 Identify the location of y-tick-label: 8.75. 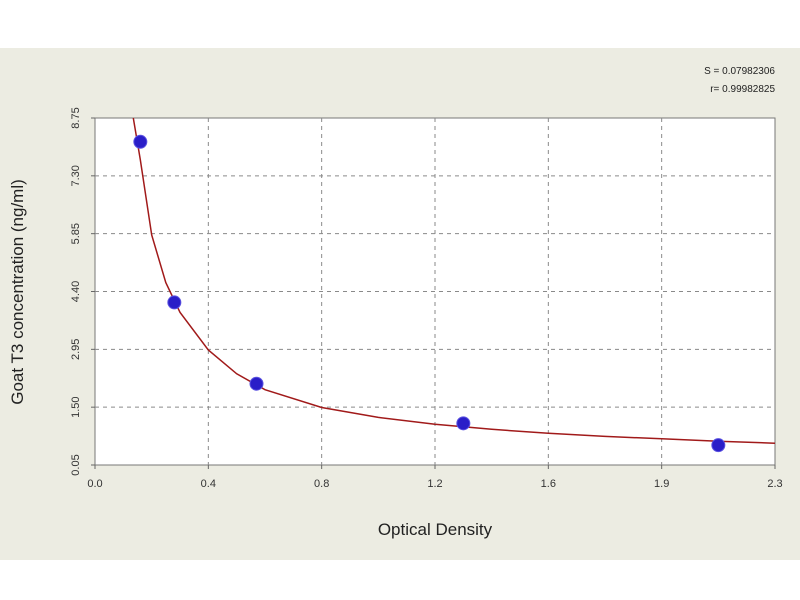
(76, 117).